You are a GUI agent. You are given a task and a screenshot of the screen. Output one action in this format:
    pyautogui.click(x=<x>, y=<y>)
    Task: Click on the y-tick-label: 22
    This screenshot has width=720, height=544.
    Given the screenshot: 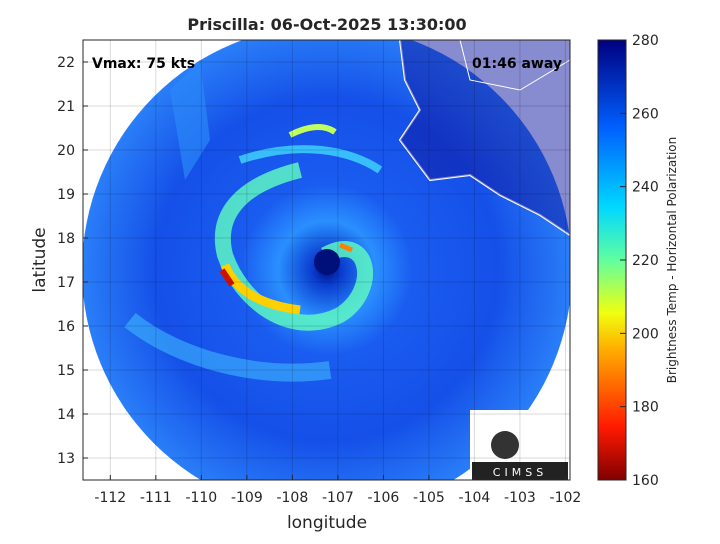 What is the action you would take?
    pyautogui.click(x=66, y=63)
    